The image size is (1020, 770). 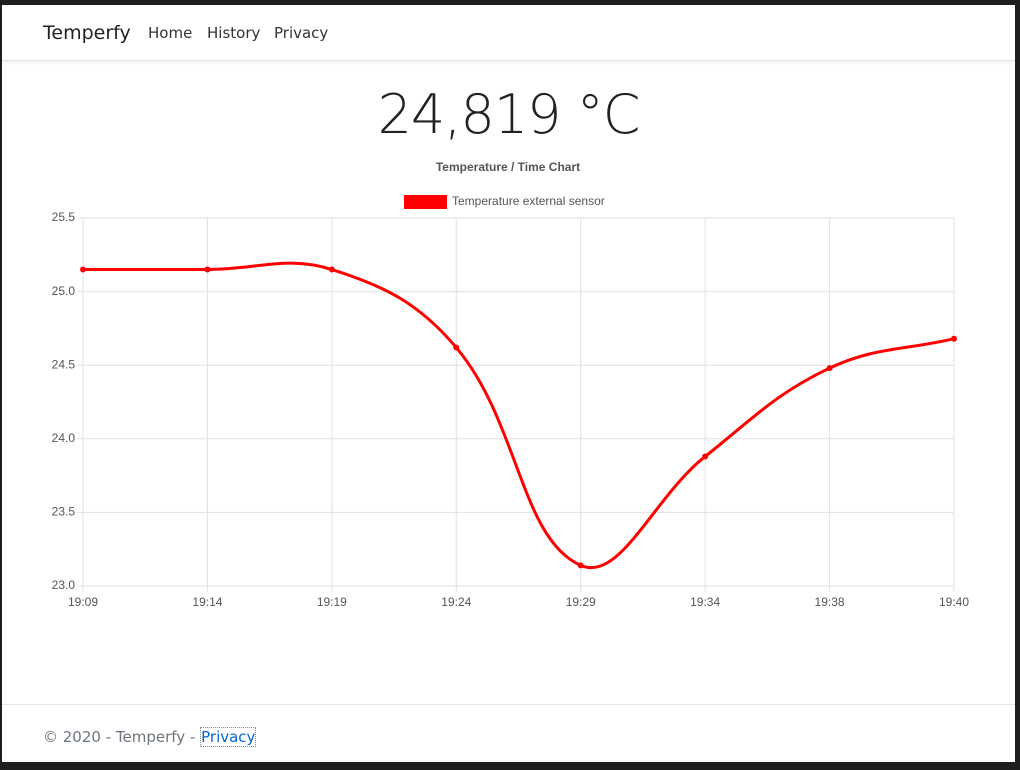 What do you see at coordinates (301, 33) in the screenshot?
I see `nav-link: Privacy` at bounding box center [301, 33].